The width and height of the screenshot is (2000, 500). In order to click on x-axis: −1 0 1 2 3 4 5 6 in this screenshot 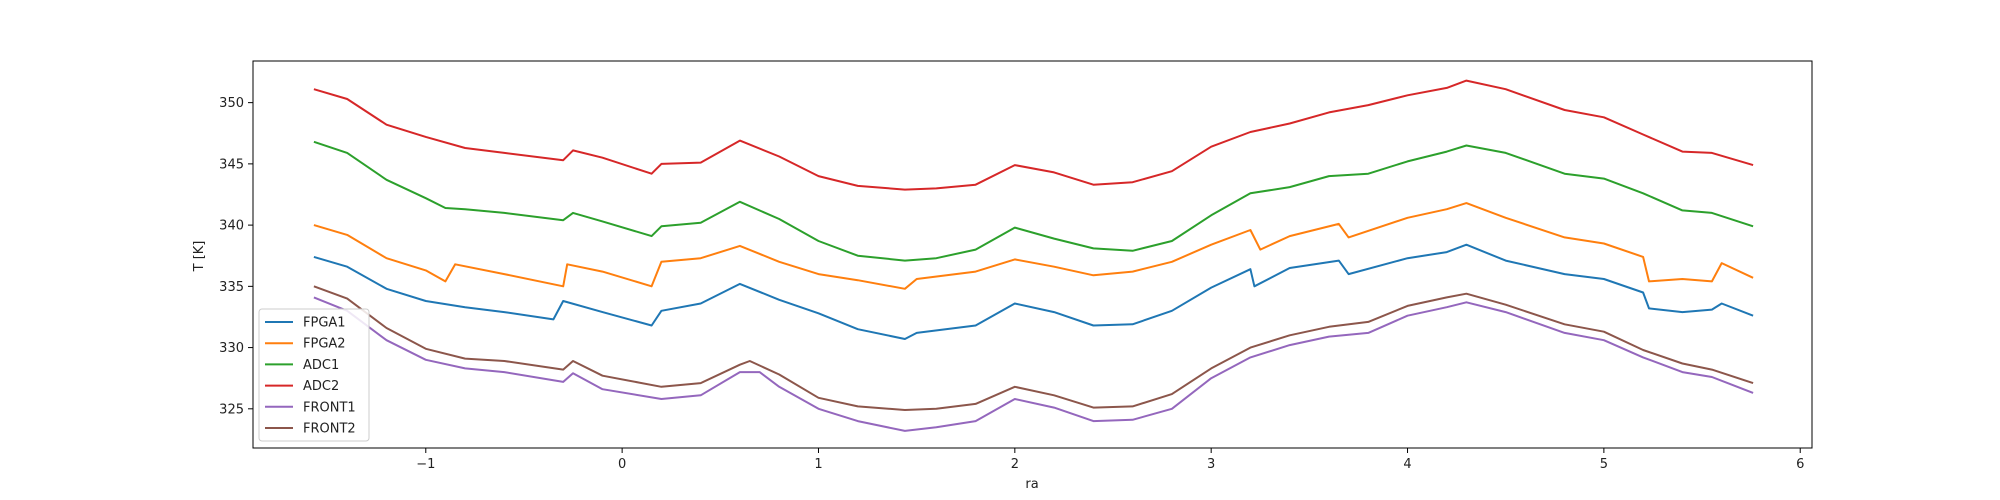, I will do `click(1110, 460)`.